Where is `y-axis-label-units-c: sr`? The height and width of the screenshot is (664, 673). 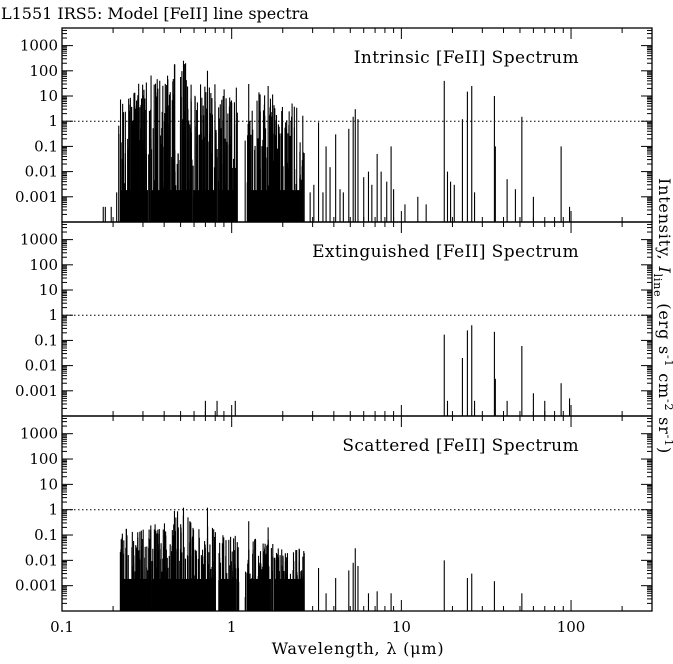 y-axis-label-units-c: sr is located at coordinates (664, 422).